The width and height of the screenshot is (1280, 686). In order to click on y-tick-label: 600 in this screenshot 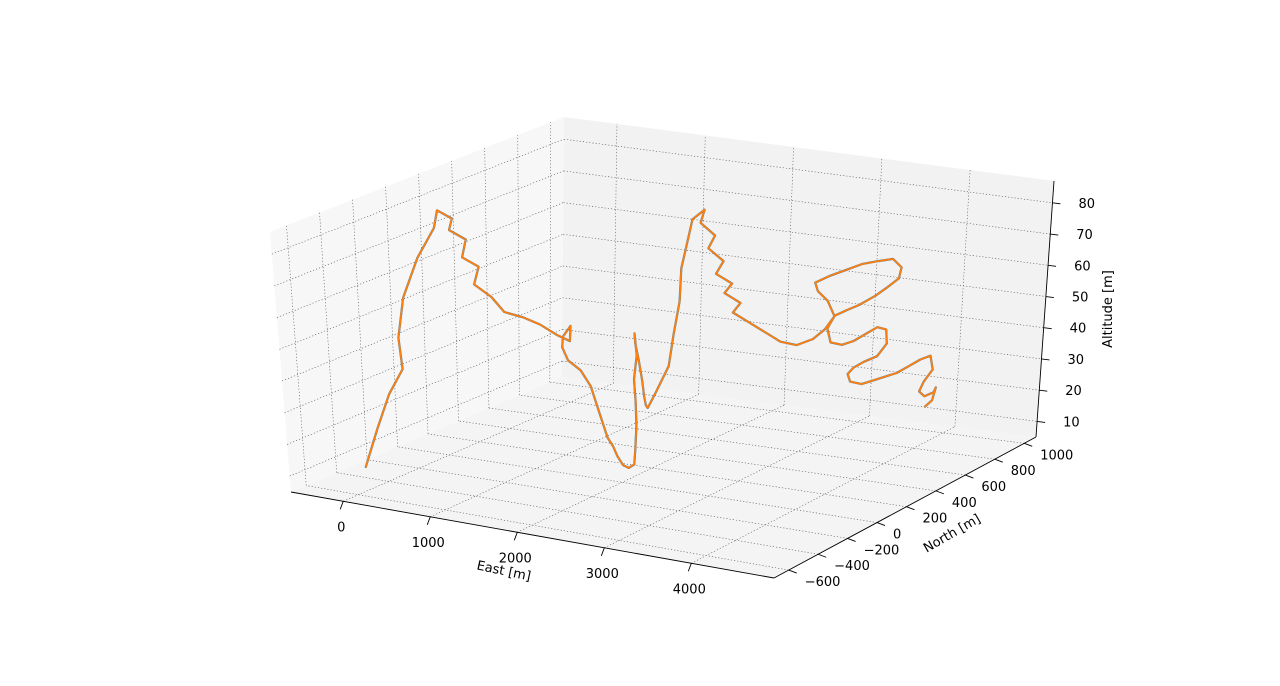, I will do `click(993, 487)`.